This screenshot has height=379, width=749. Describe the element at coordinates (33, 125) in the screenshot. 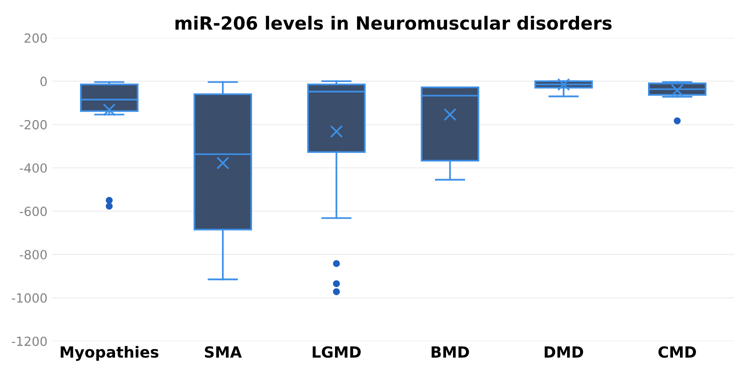

I see `y-tick-label: -200` at that location.